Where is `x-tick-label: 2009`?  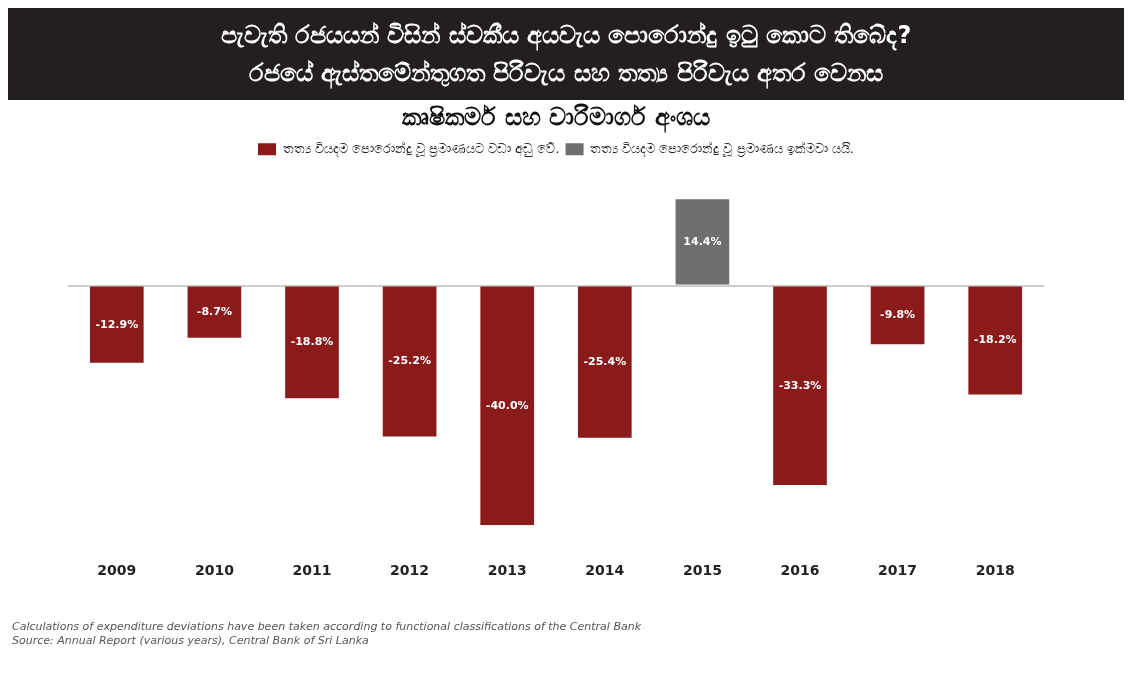 x-tick-label: 2009 is located at coordinates (117, 570).